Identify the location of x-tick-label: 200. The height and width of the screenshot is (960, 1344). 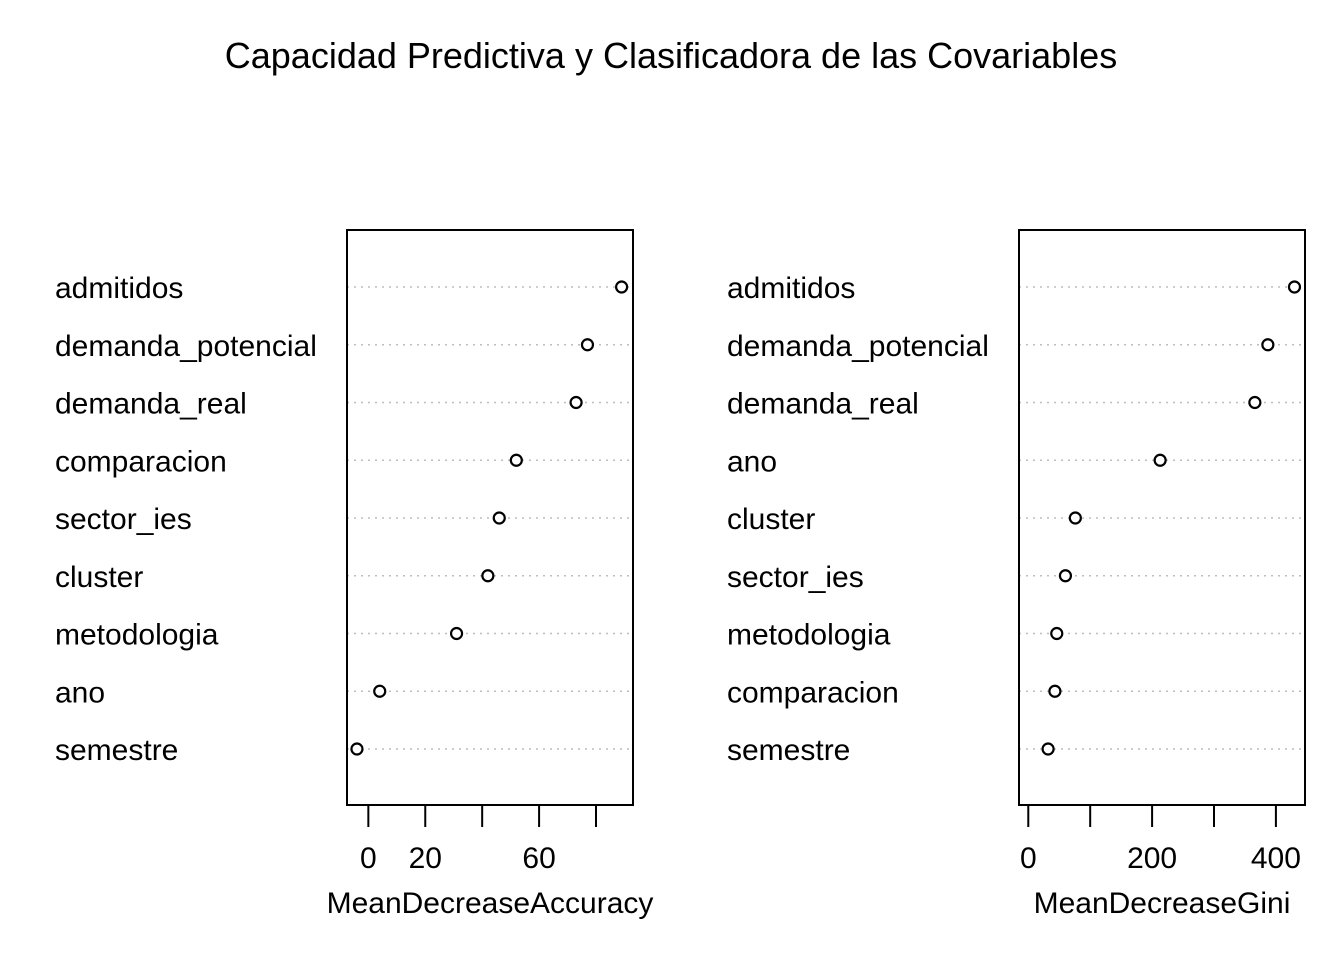
(1152, 858).